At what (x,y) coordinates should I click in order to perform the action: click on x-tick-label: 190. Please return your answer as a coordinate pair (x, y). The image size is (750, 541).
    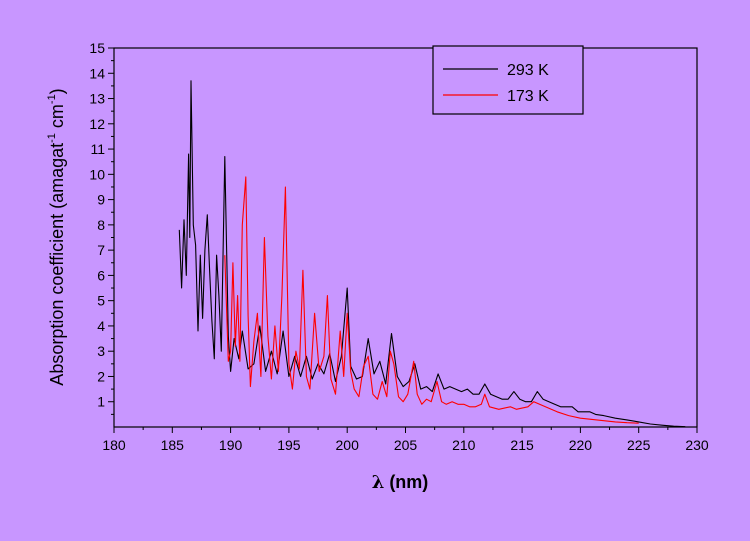
    Looking at the image, I should click on (231, 445).